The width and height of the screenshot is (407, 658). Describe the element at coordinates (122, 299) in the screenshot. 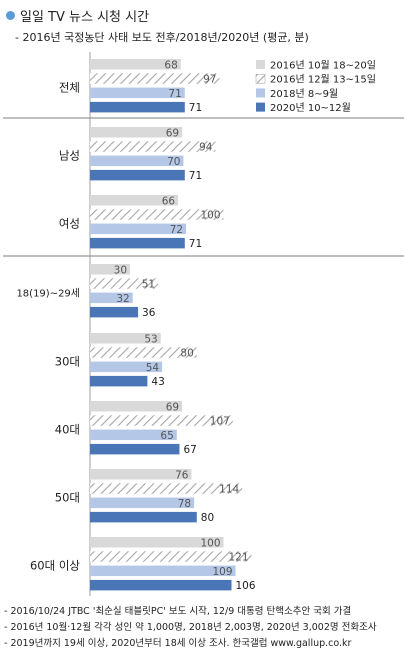

I see `data-label: 32` at that location.